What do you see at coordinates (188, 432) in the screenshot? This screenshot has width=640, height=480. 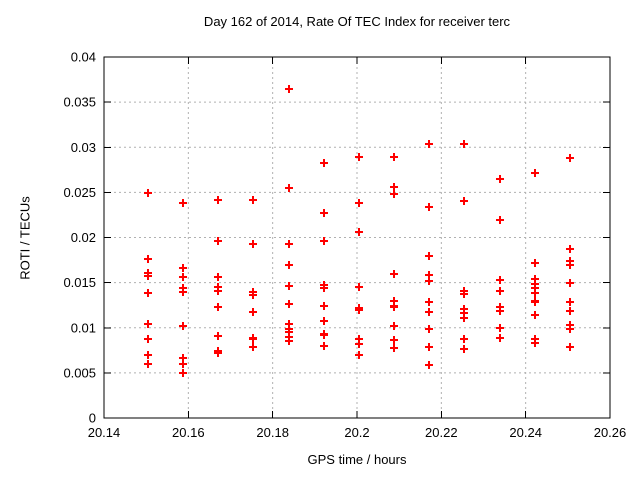 I see `x-tick-label: 20.16` at bounding box center [188, 432].